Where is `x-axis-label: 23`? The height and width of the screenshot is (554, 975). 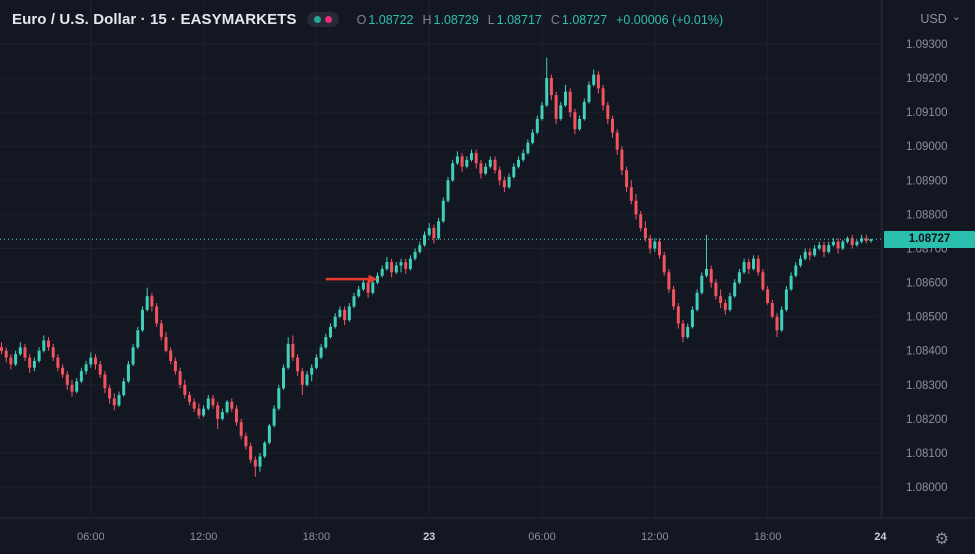
x-axis-label: 23 is located at coordinates (429, 537).